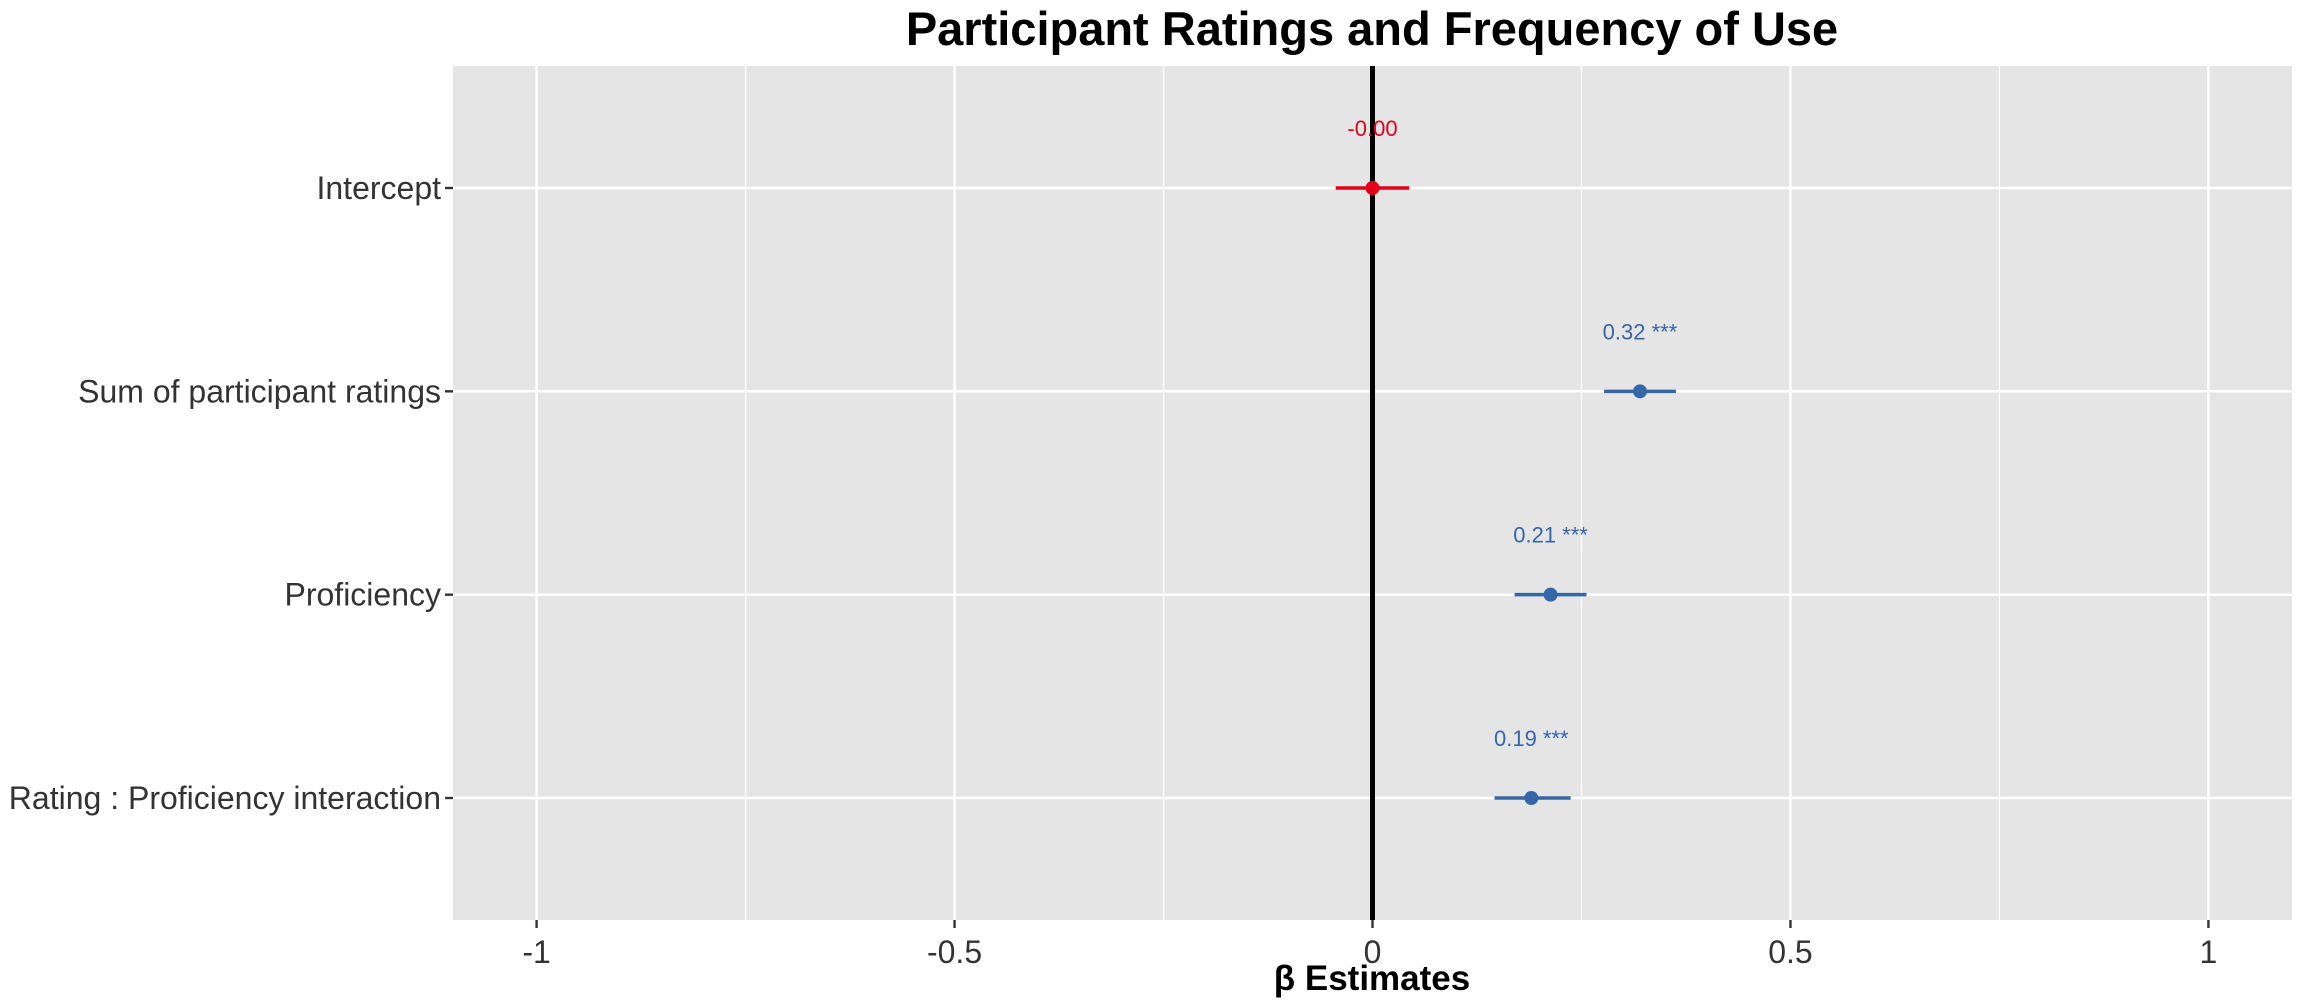  Describe the element at coordinates (954, 952) in the screenshot. I see `x-axis-tick-label: -0.5` at that location.